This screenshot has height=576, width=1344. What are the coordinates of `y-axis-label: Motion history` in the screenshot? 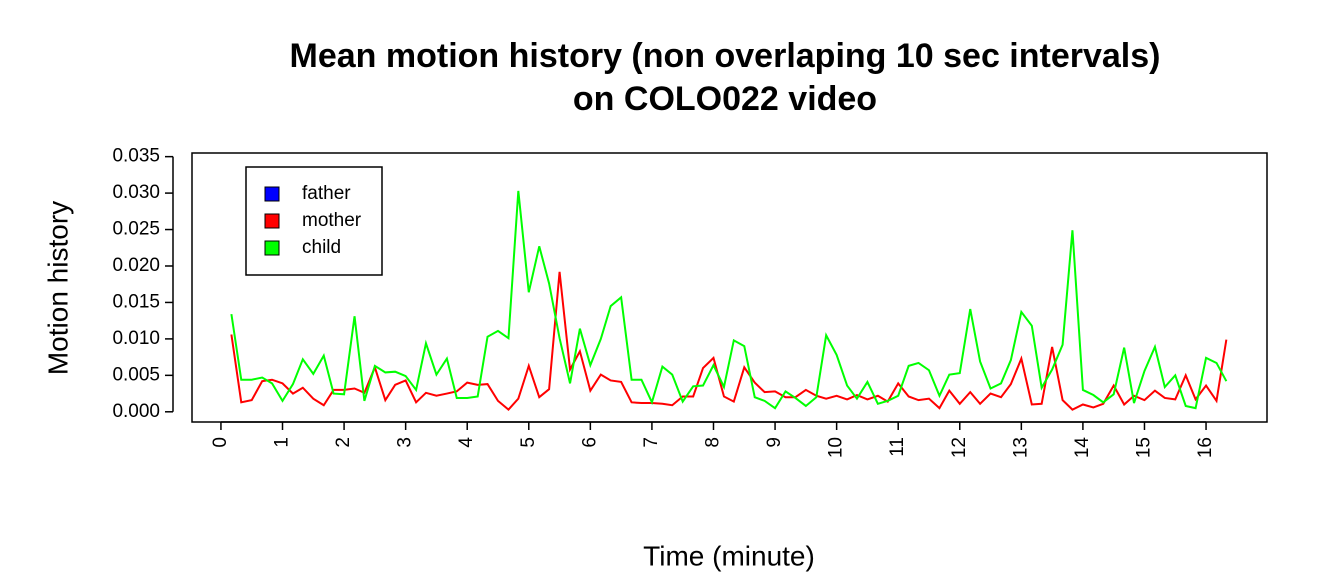 It's located at (57, 288).